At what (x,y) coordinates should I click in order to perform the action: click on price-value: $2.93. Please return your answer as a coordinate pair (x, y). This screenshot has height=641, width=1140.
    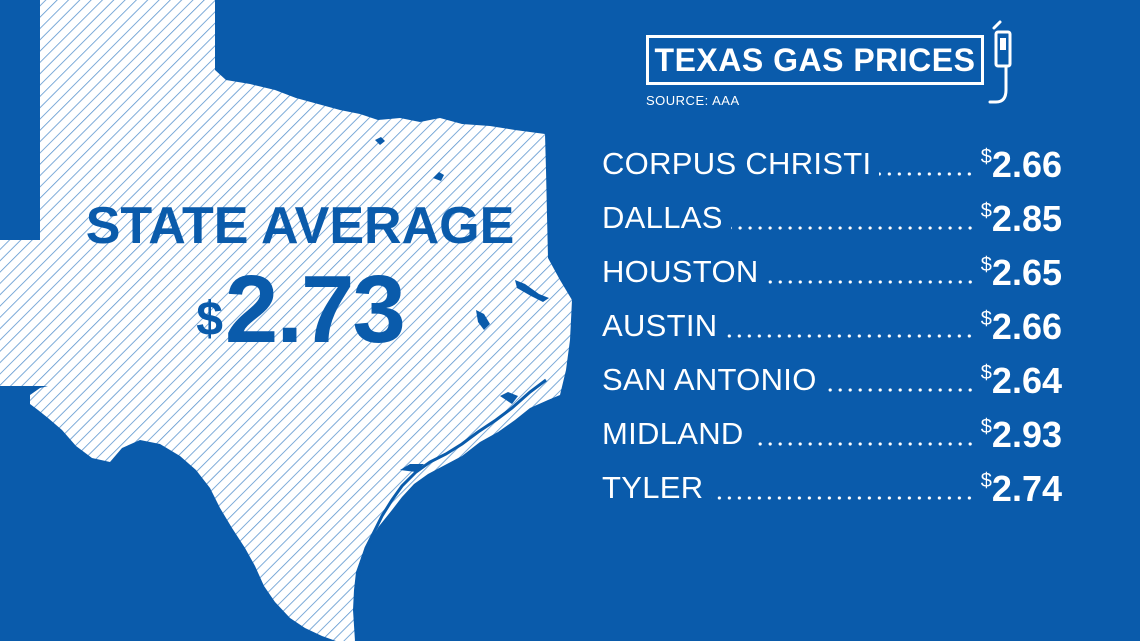
    Looking at the image, I should click on (1021, 436).